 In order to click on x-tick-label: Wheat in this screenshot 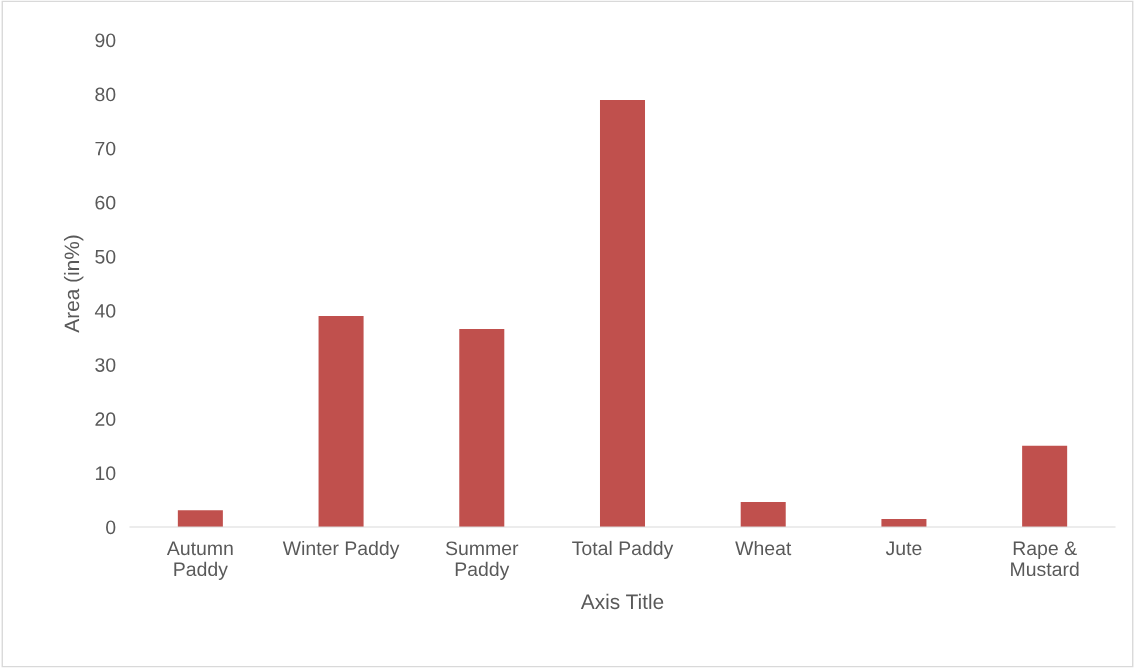, I will do `click(763, 548)`.